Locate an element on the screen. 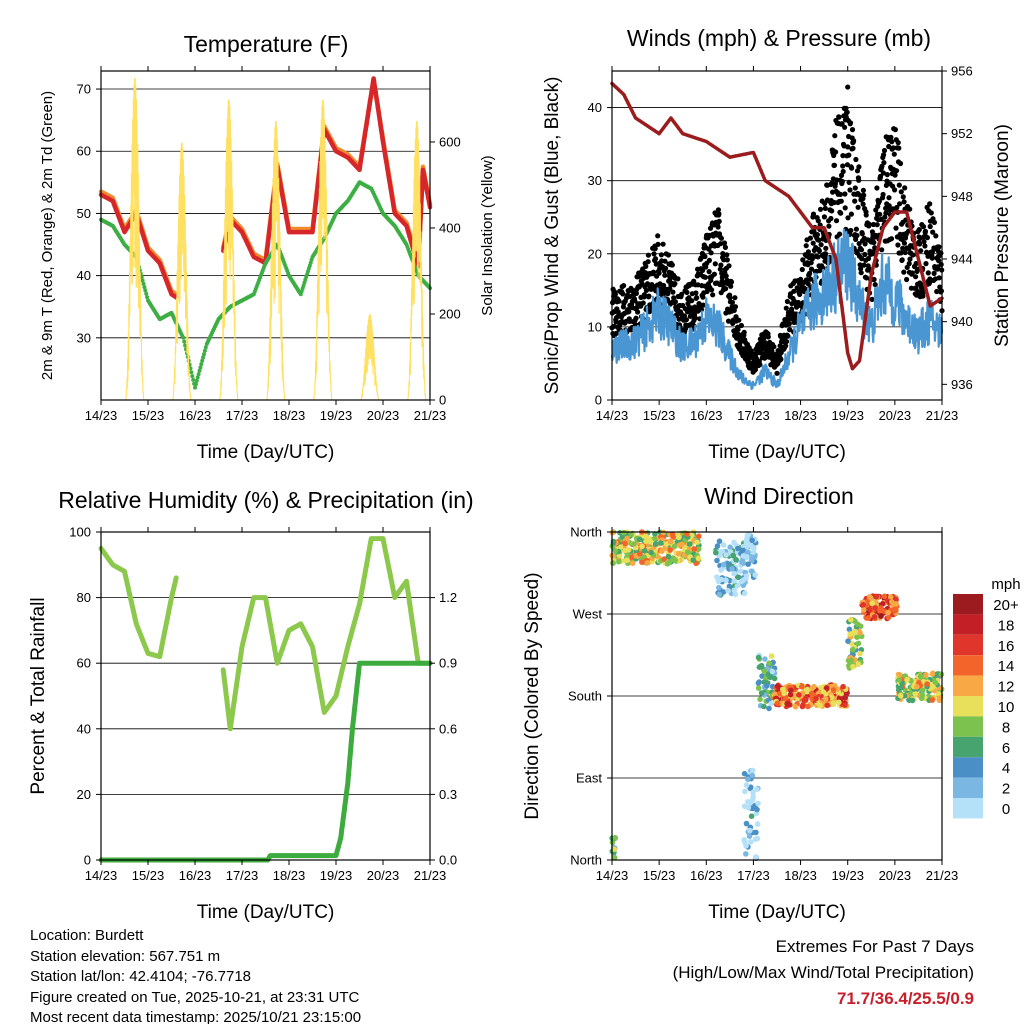 The height and width of the screenshot is (1024, 1024). extremes-title: Extremes For Past 7 Days is located at coordinates (874, 946).